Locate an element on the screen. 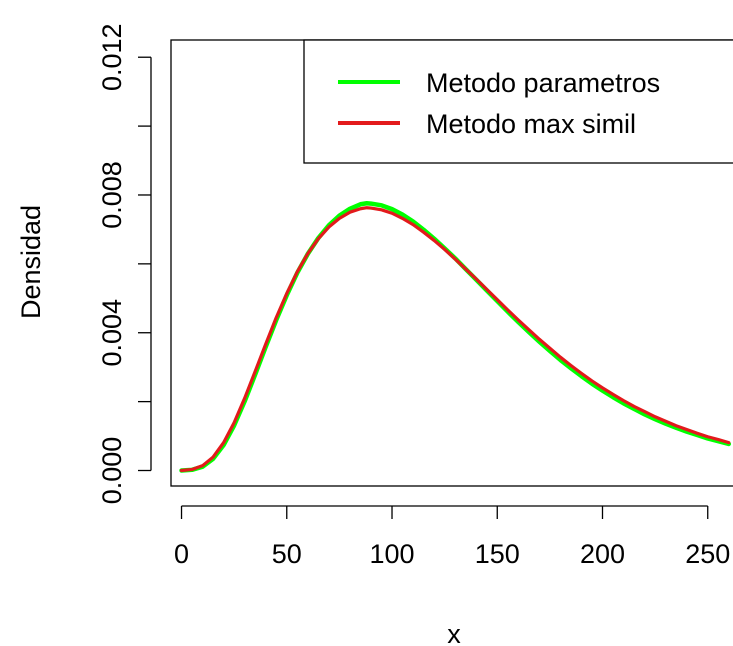  y-tick-label: 0.004 is located at coordinates (112, 333).